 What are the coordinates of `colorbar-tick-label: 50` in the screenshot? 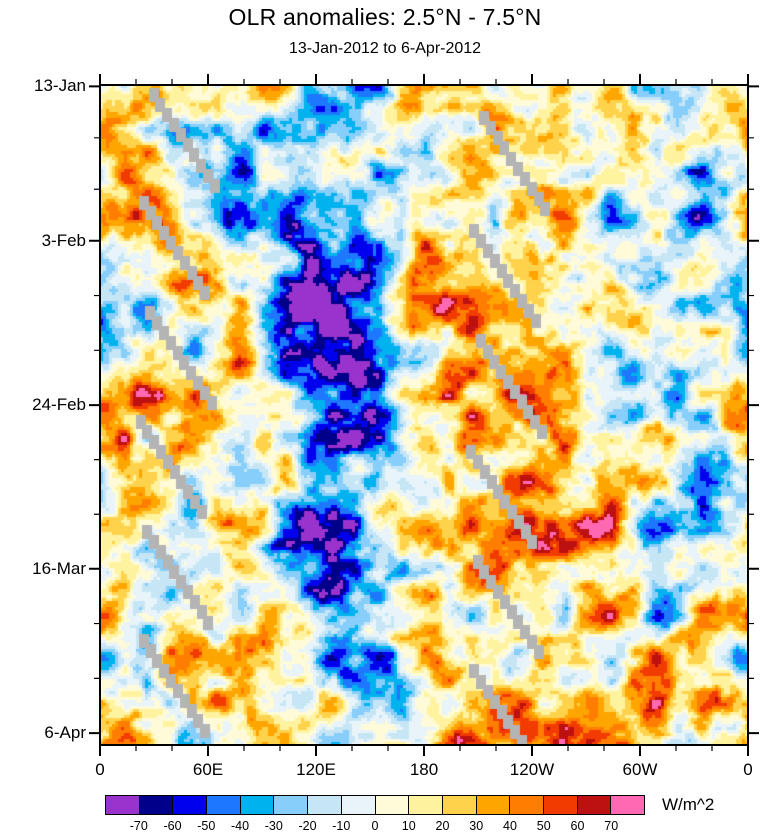 It's located at (543, 826).